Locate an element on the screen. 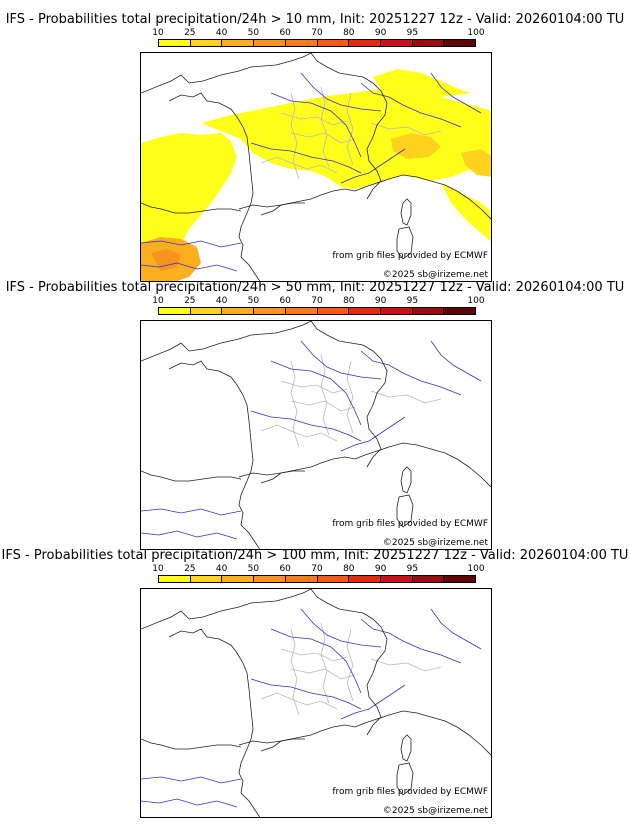 This screenshot has width=630, height=828. legend-tick-label: 70 is located at coordinates (317, 301).